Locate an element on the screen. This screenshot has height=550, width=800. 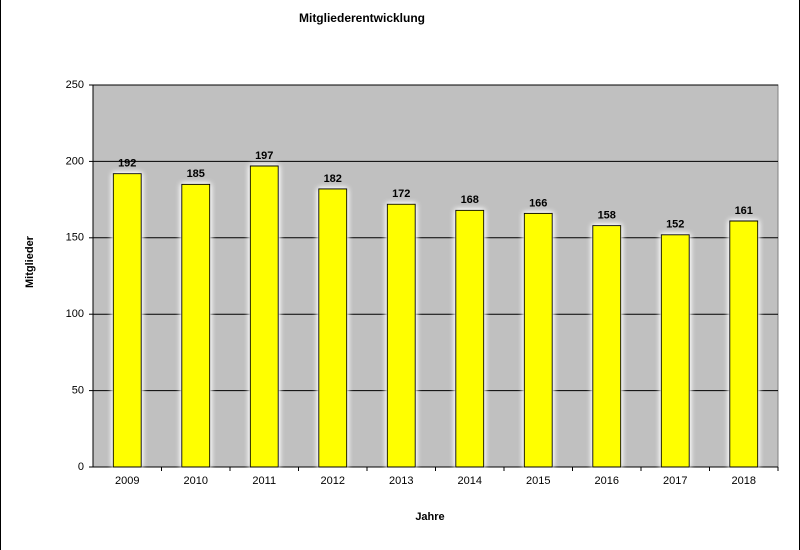
y-tick-label: 100 is located at coordinates (75, 314).